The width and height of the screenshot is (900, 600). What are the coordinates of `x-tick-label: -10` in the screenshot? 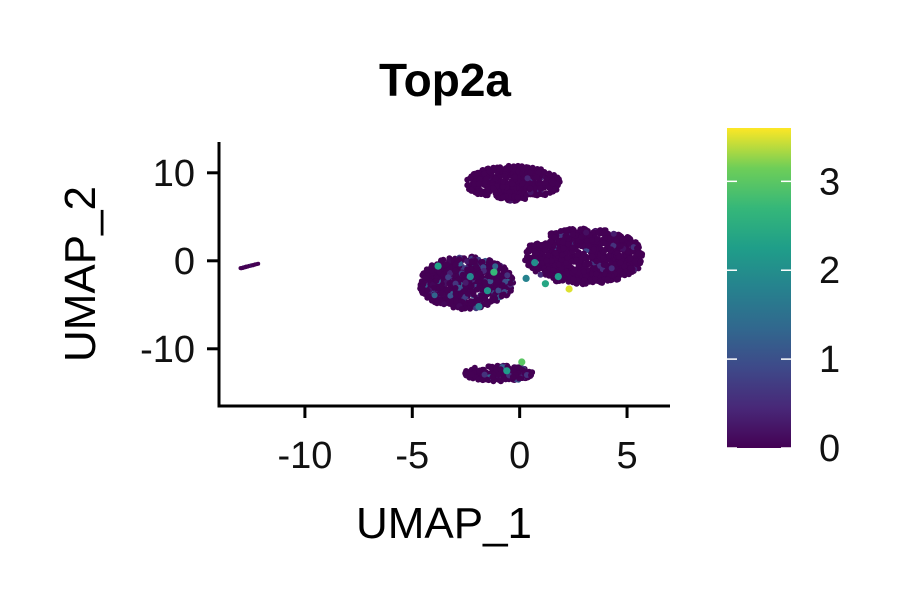 It's located at (304, 456).